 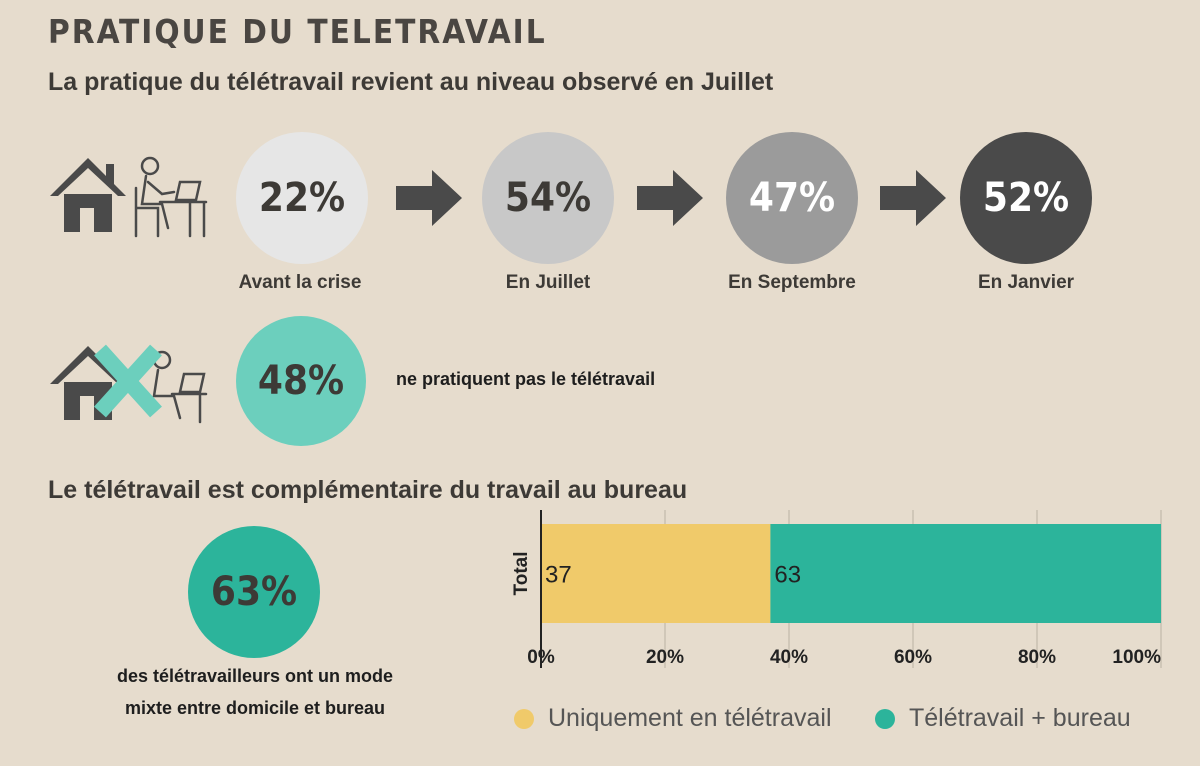 What do you see at coordinates (255, 708) in the screenshot?
I see `mixed-description-line-2: mixte entre domicile et bureau` at bounding box center [255, 708].